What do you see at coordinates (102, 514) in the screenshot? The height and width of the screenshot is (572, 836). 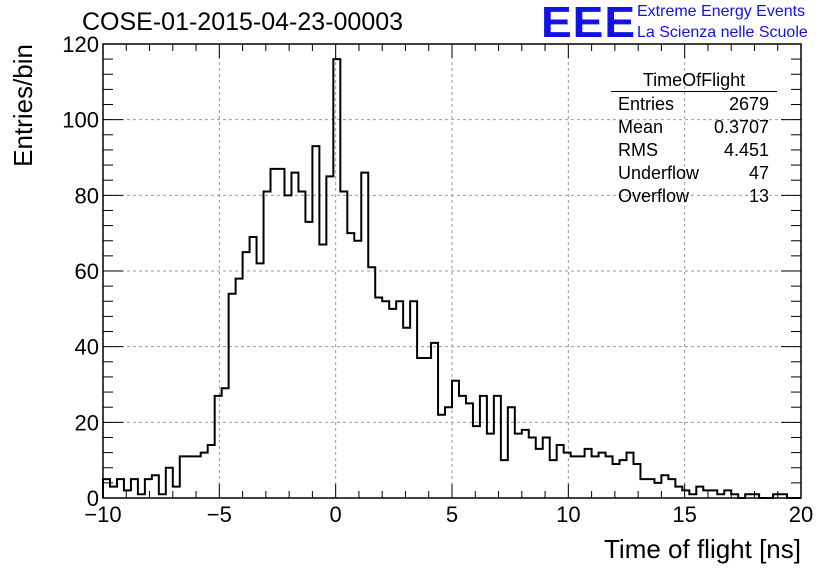 I see `x-tick-label: −10` at bounding box center [102, 514].